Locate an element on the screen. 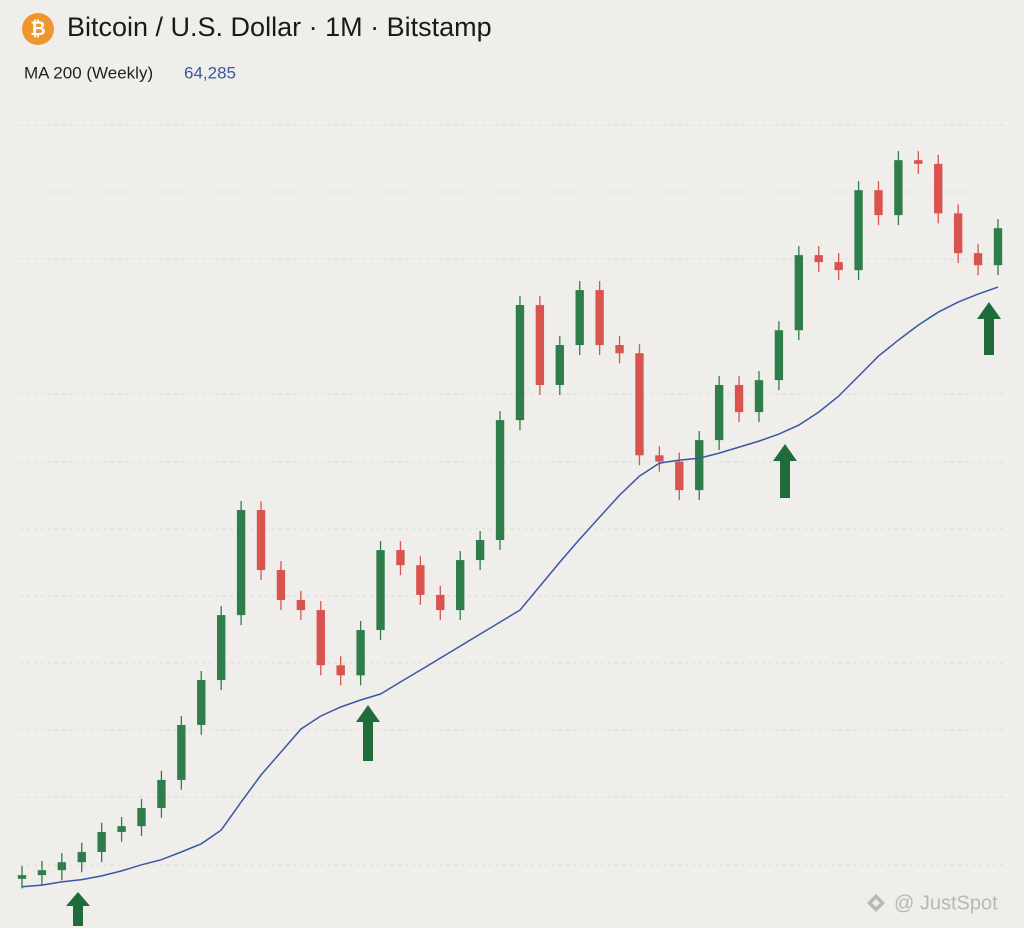 The image size is (1024, 928). watermark-icon is located at coordinates (876, 903).